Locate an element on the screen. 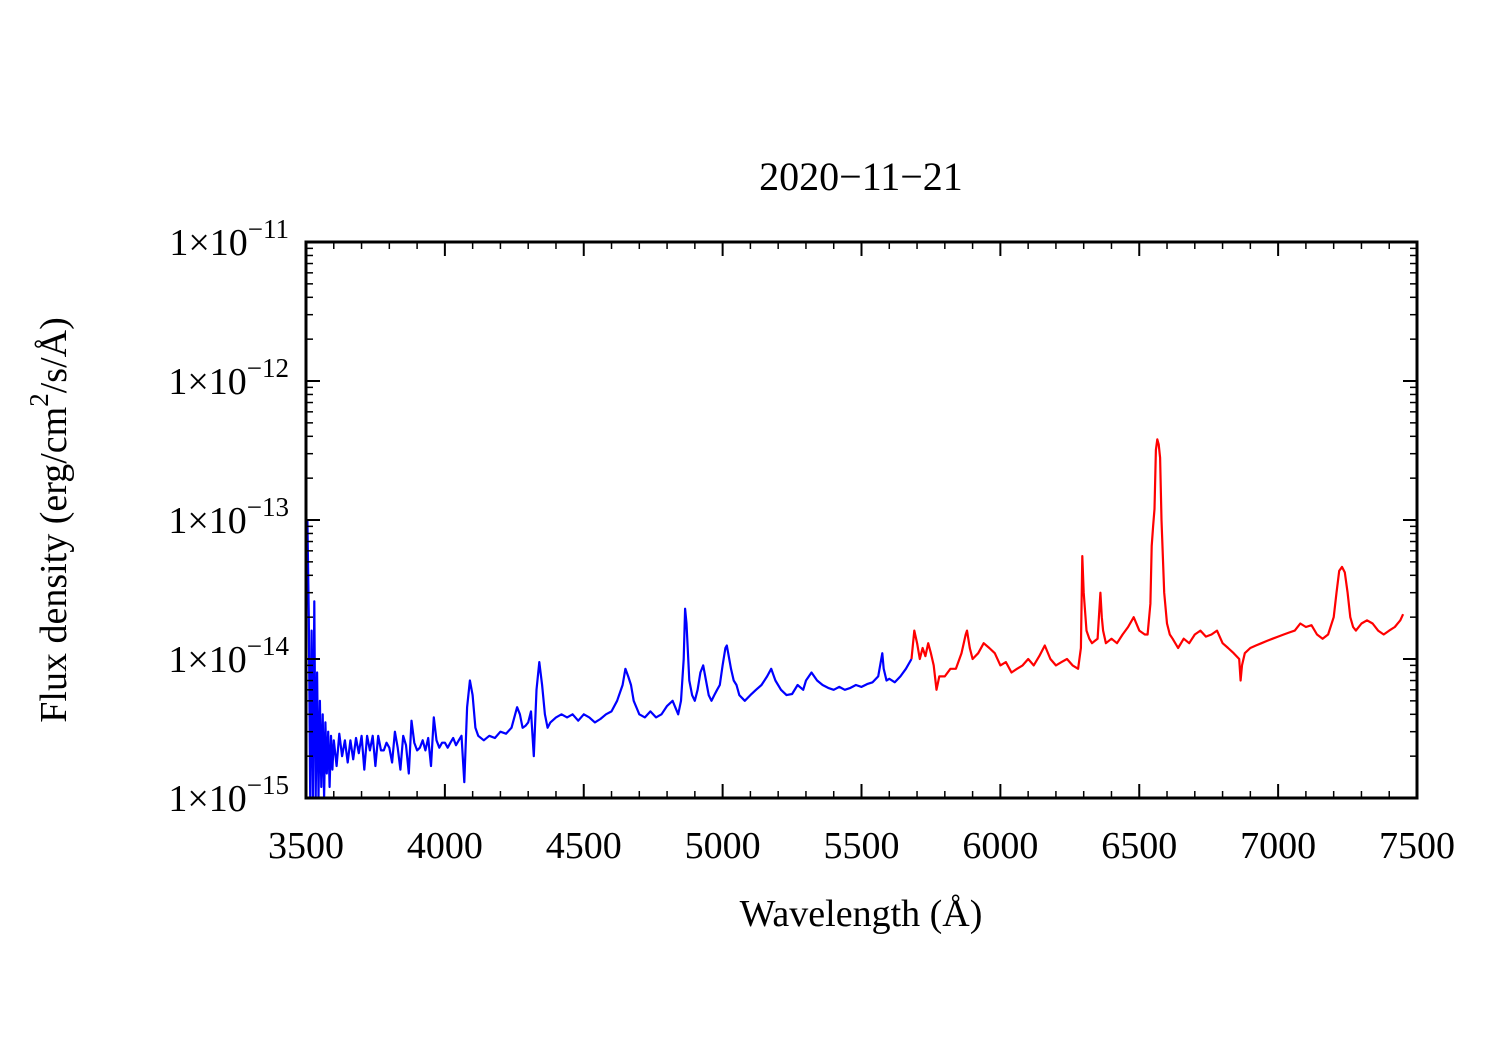 The image size is (1500, 1050). y-tick-label: 1×10⁻¹¹ is located at coordinates (229, 239).